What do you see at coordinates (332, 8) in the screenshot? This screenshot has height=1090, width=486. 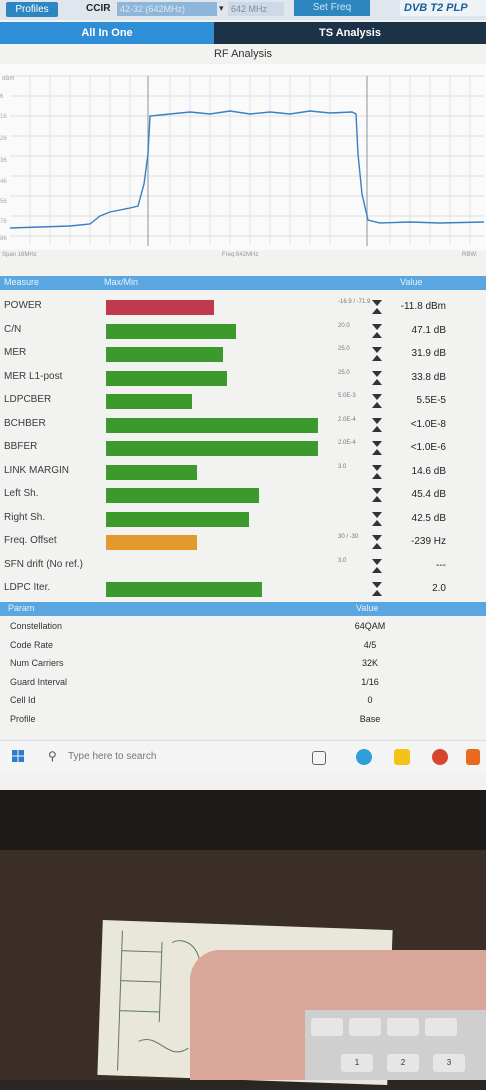 I see `set-freq-button: Set Freq` at bounding box center [332, 8].